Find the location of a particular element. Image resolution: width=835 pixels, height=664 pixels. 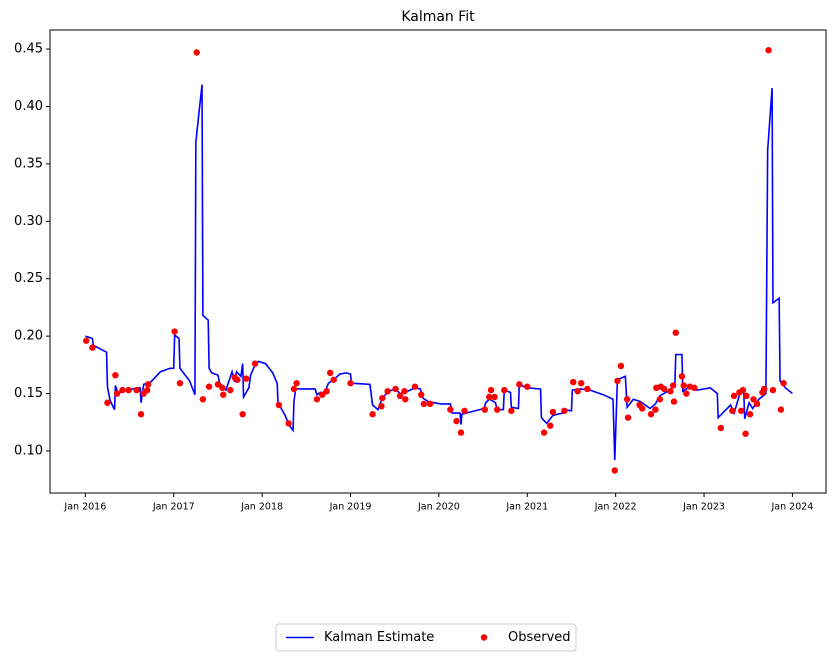

legend-box is located at coordinates (426, 637).